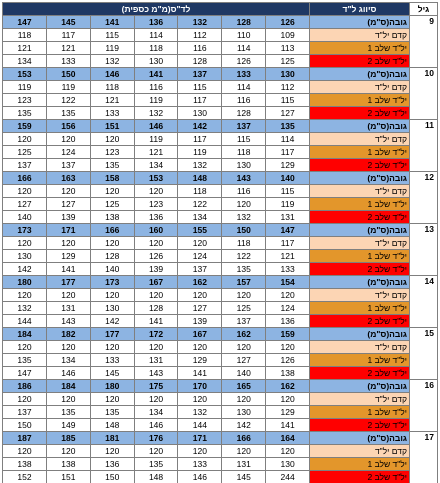  I want to click on table-row: יל"ד שלב 1 113 114 116 118 119 121 121, so click(220, 48).